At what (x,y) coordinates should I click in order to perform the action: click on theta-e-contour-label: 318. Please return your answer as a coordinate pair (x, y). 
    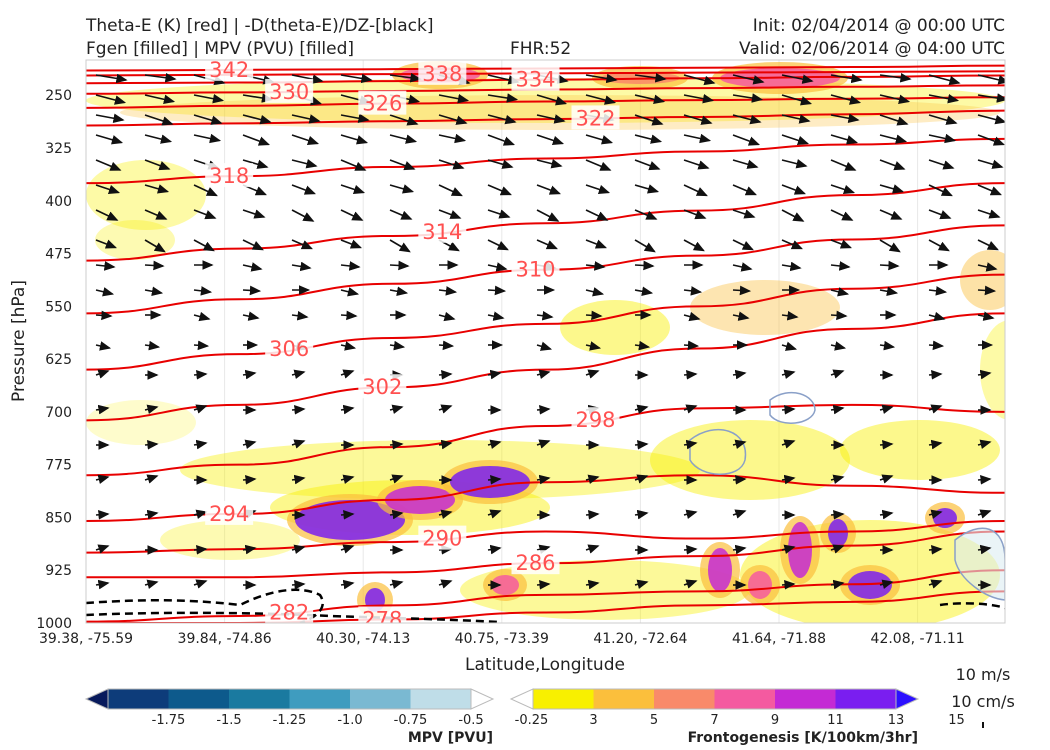
    Looking at the image, I should click on (229, 176).